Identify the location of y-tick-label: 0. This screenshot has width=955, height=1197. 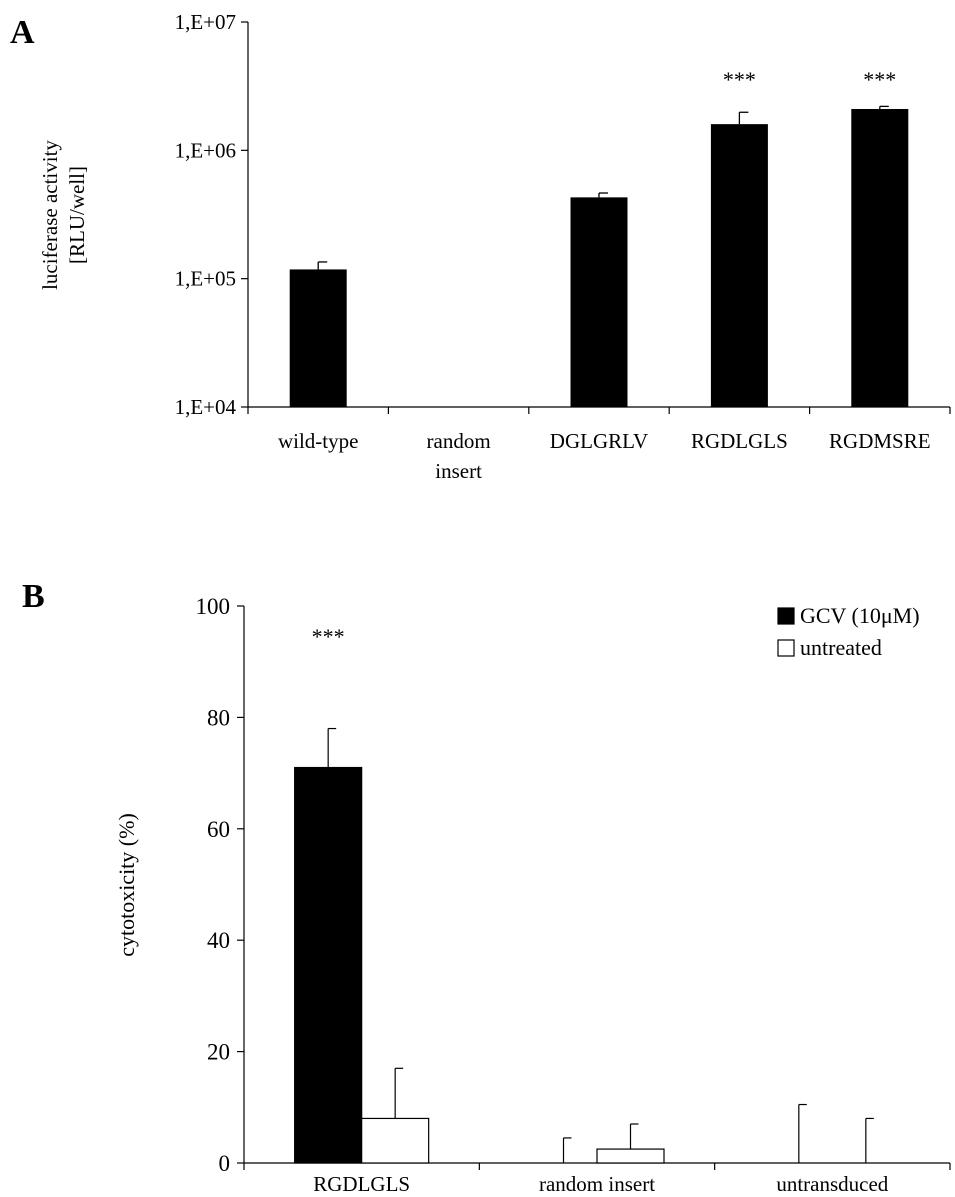
(225, 1163).